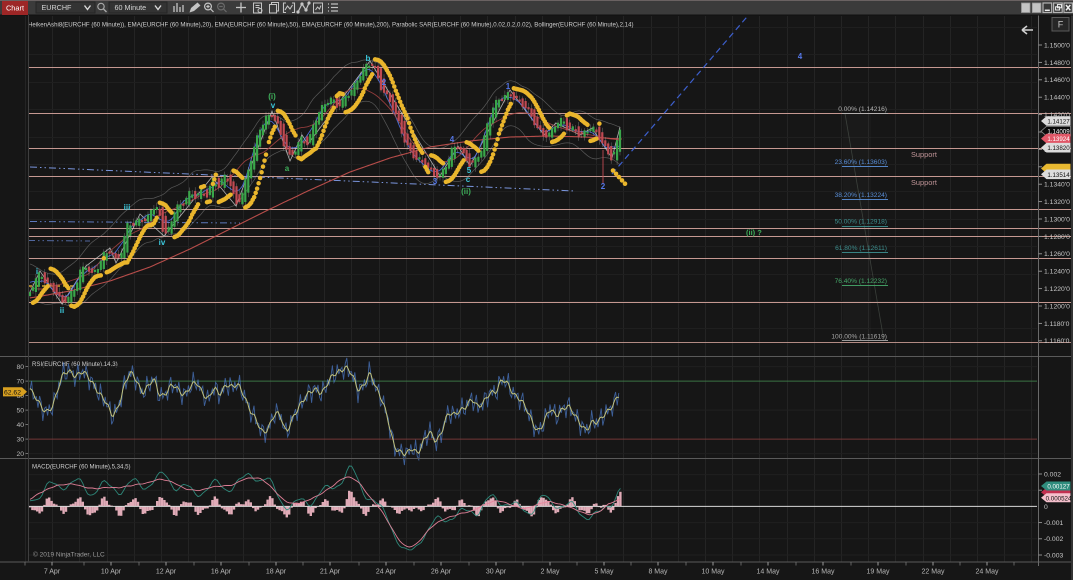 Image resolution: width=1073 pixels, height=580 pixels. Describe the element at coordinates (1058, 148) in the screenshot. I see `svg-text: 1.13820` at that location.